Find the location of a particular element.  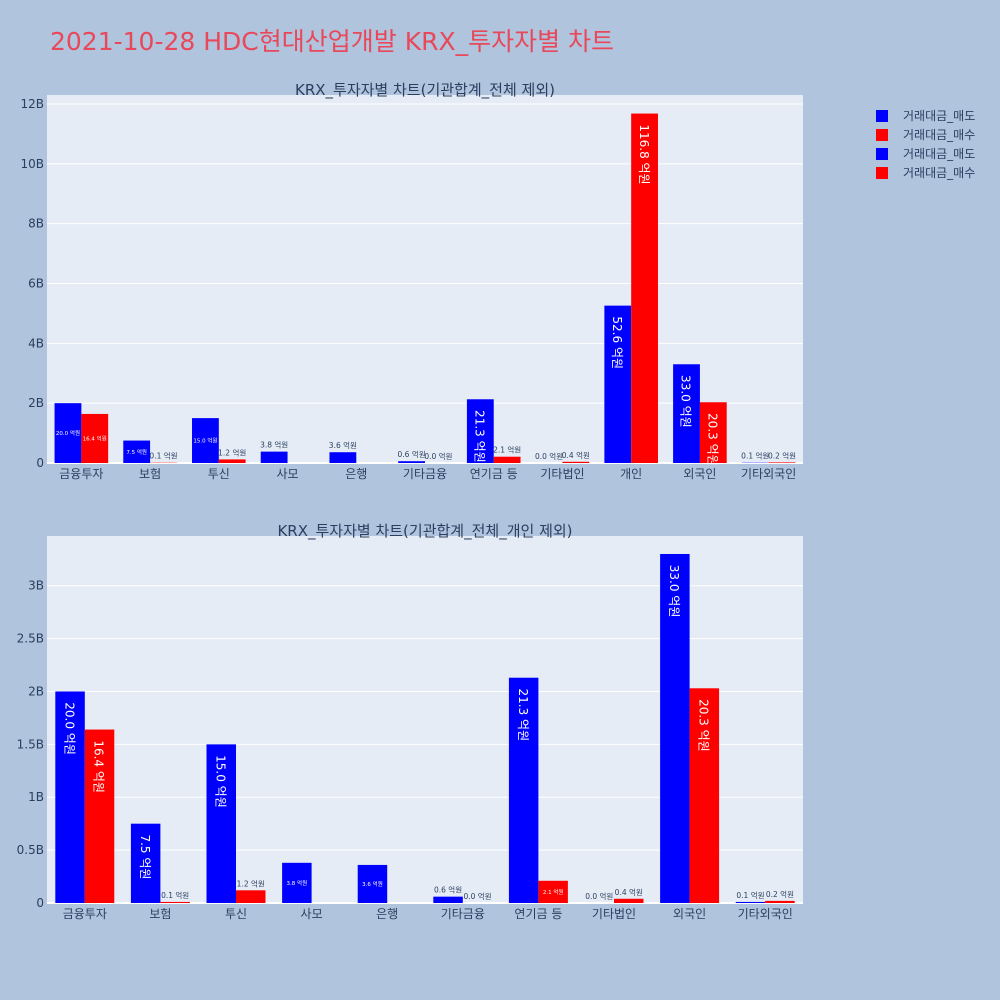

y-tick-label: 10B is located at coordinates (32, 164).